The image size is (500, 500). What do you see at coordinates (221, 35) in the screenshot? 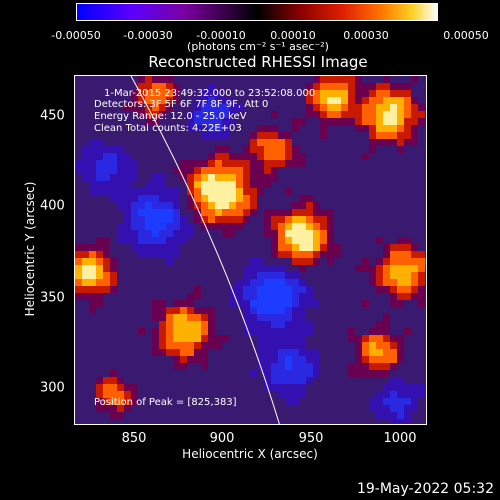
I see `colorbar-tick: -0.00010` at bounding box center [221, 35].